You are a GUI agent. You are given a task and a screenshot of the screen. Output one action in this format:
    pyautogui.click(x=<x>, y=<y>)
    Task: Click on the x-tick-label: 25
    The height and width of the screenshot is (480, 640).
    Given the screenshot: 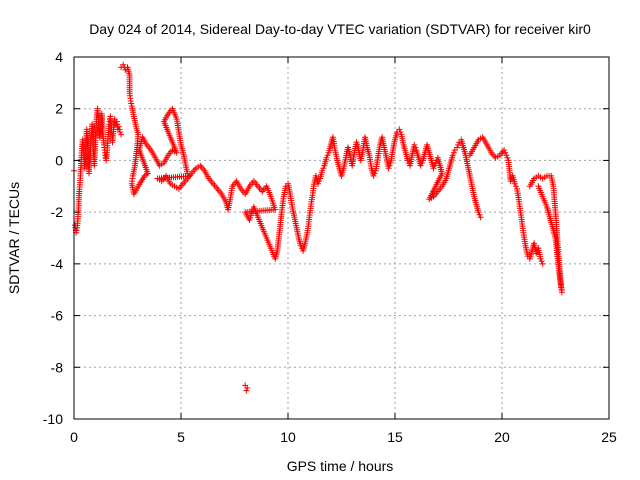 What is the action you would take?
    pyautogui.click(x=609, y=437)
    